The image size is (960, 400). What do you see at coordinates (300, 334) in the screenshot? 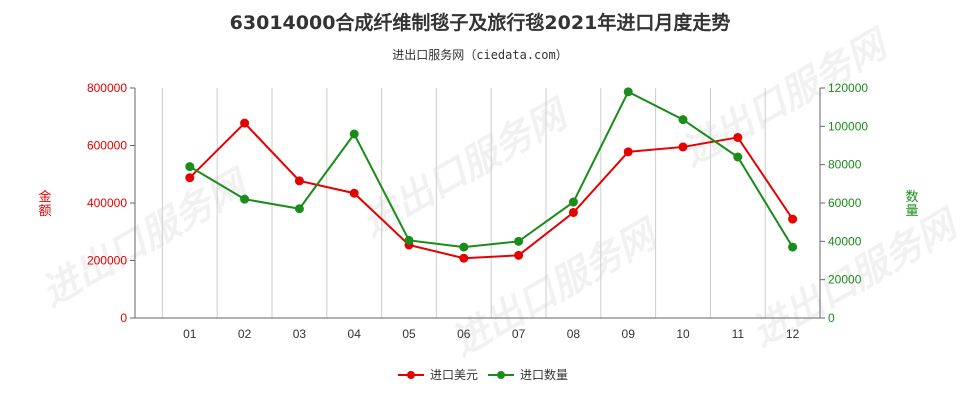
I see `x-tick-label: 03` at bounding box center [300, 334].